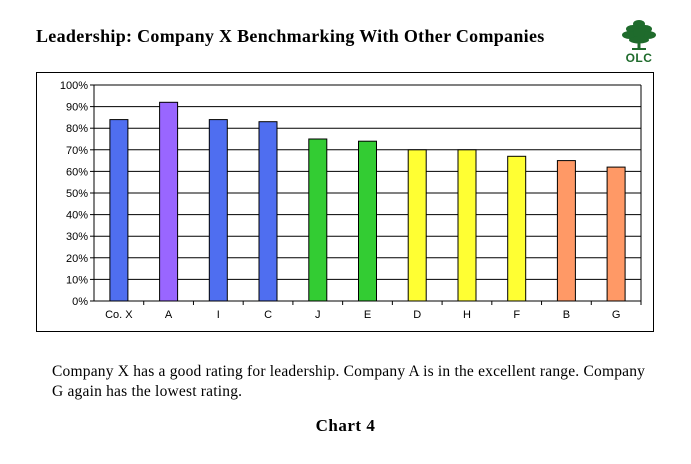  Describe the element at coordinates (74, 86) in the screenshot. I see `y-tick-label: 100%` at that location.